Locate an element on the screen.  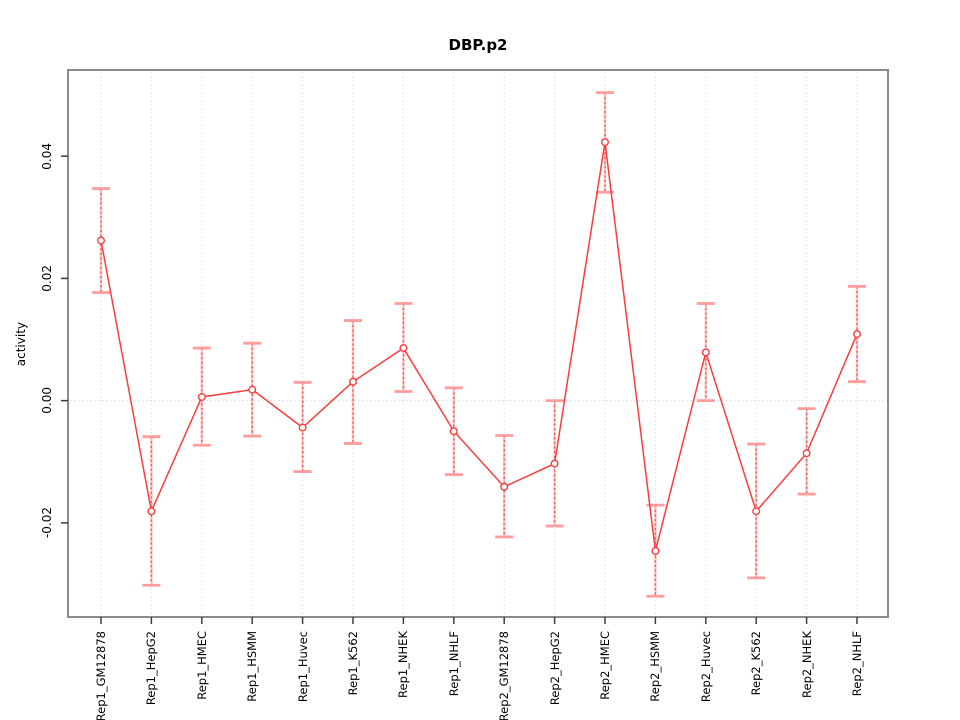
x-tick-label-Rep1_Huvec: Rep1_Huvec is located at coordinates (303, 666).